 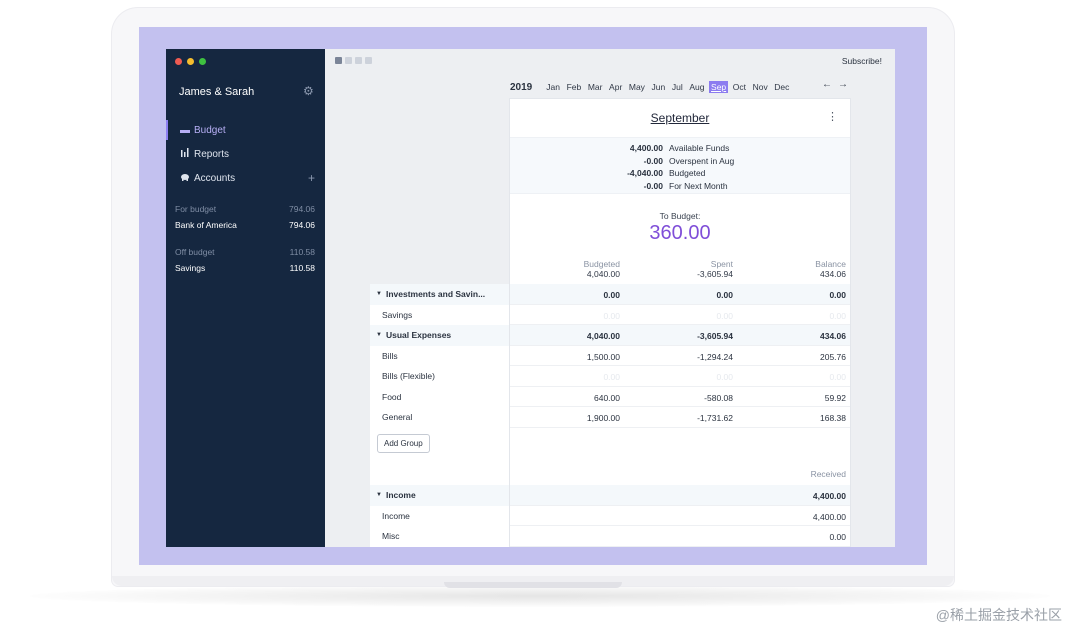 What do you see at coordinates (782, 87) in the screenshot?
I see `month-dec-button: Dec` at bounding box center [782, 87].